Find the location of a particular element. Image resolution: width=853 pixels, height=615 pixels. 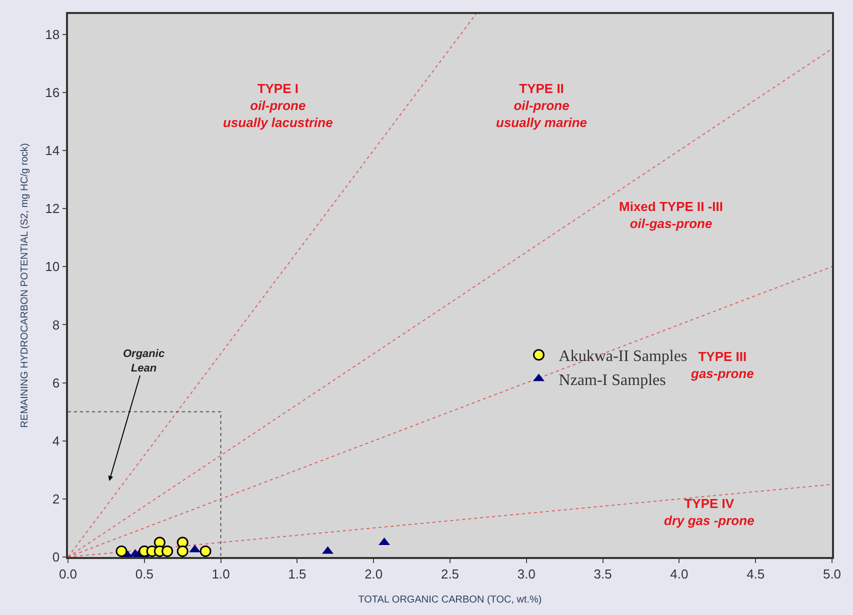

annotation: Mixed TYPE II -III oil-gas-prone is located at coordinates (671, 215).